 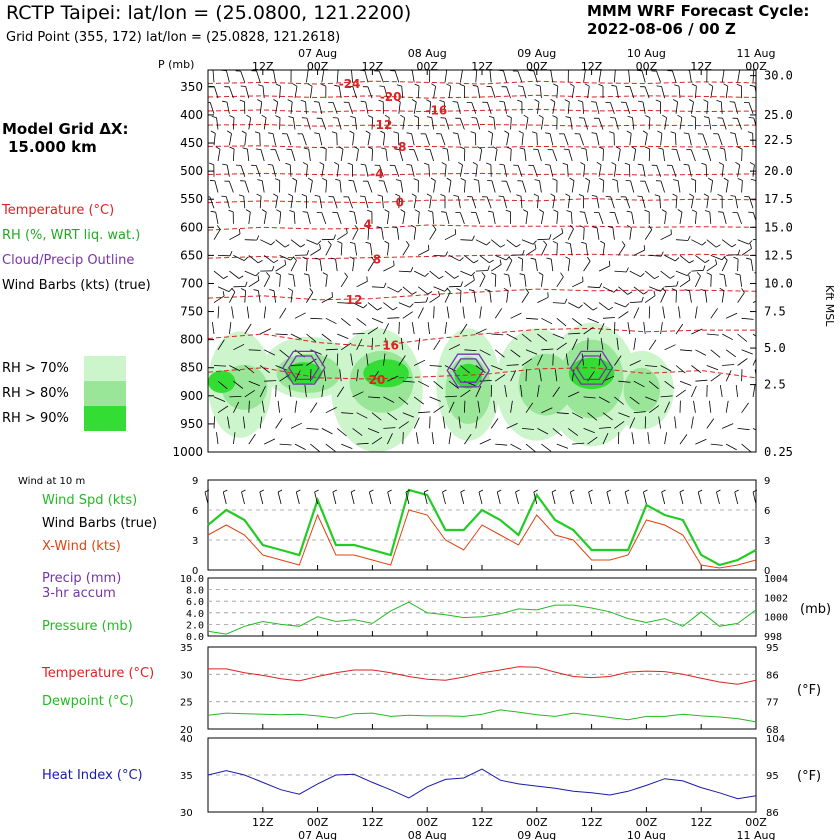 I want to click on precip-ytick: 4.0, so click(x=195, y=614).